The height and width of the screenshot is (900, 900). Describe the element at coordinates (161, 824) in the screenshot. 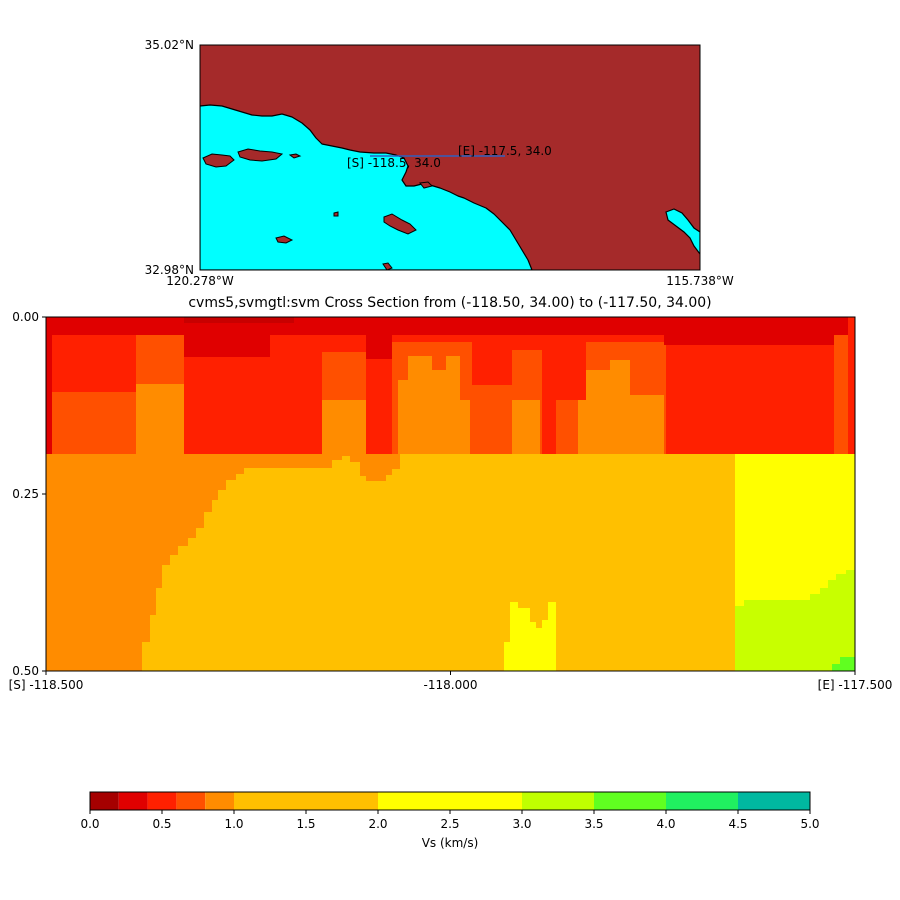

I see `colorbar-tick-label: 0.5` at that location.